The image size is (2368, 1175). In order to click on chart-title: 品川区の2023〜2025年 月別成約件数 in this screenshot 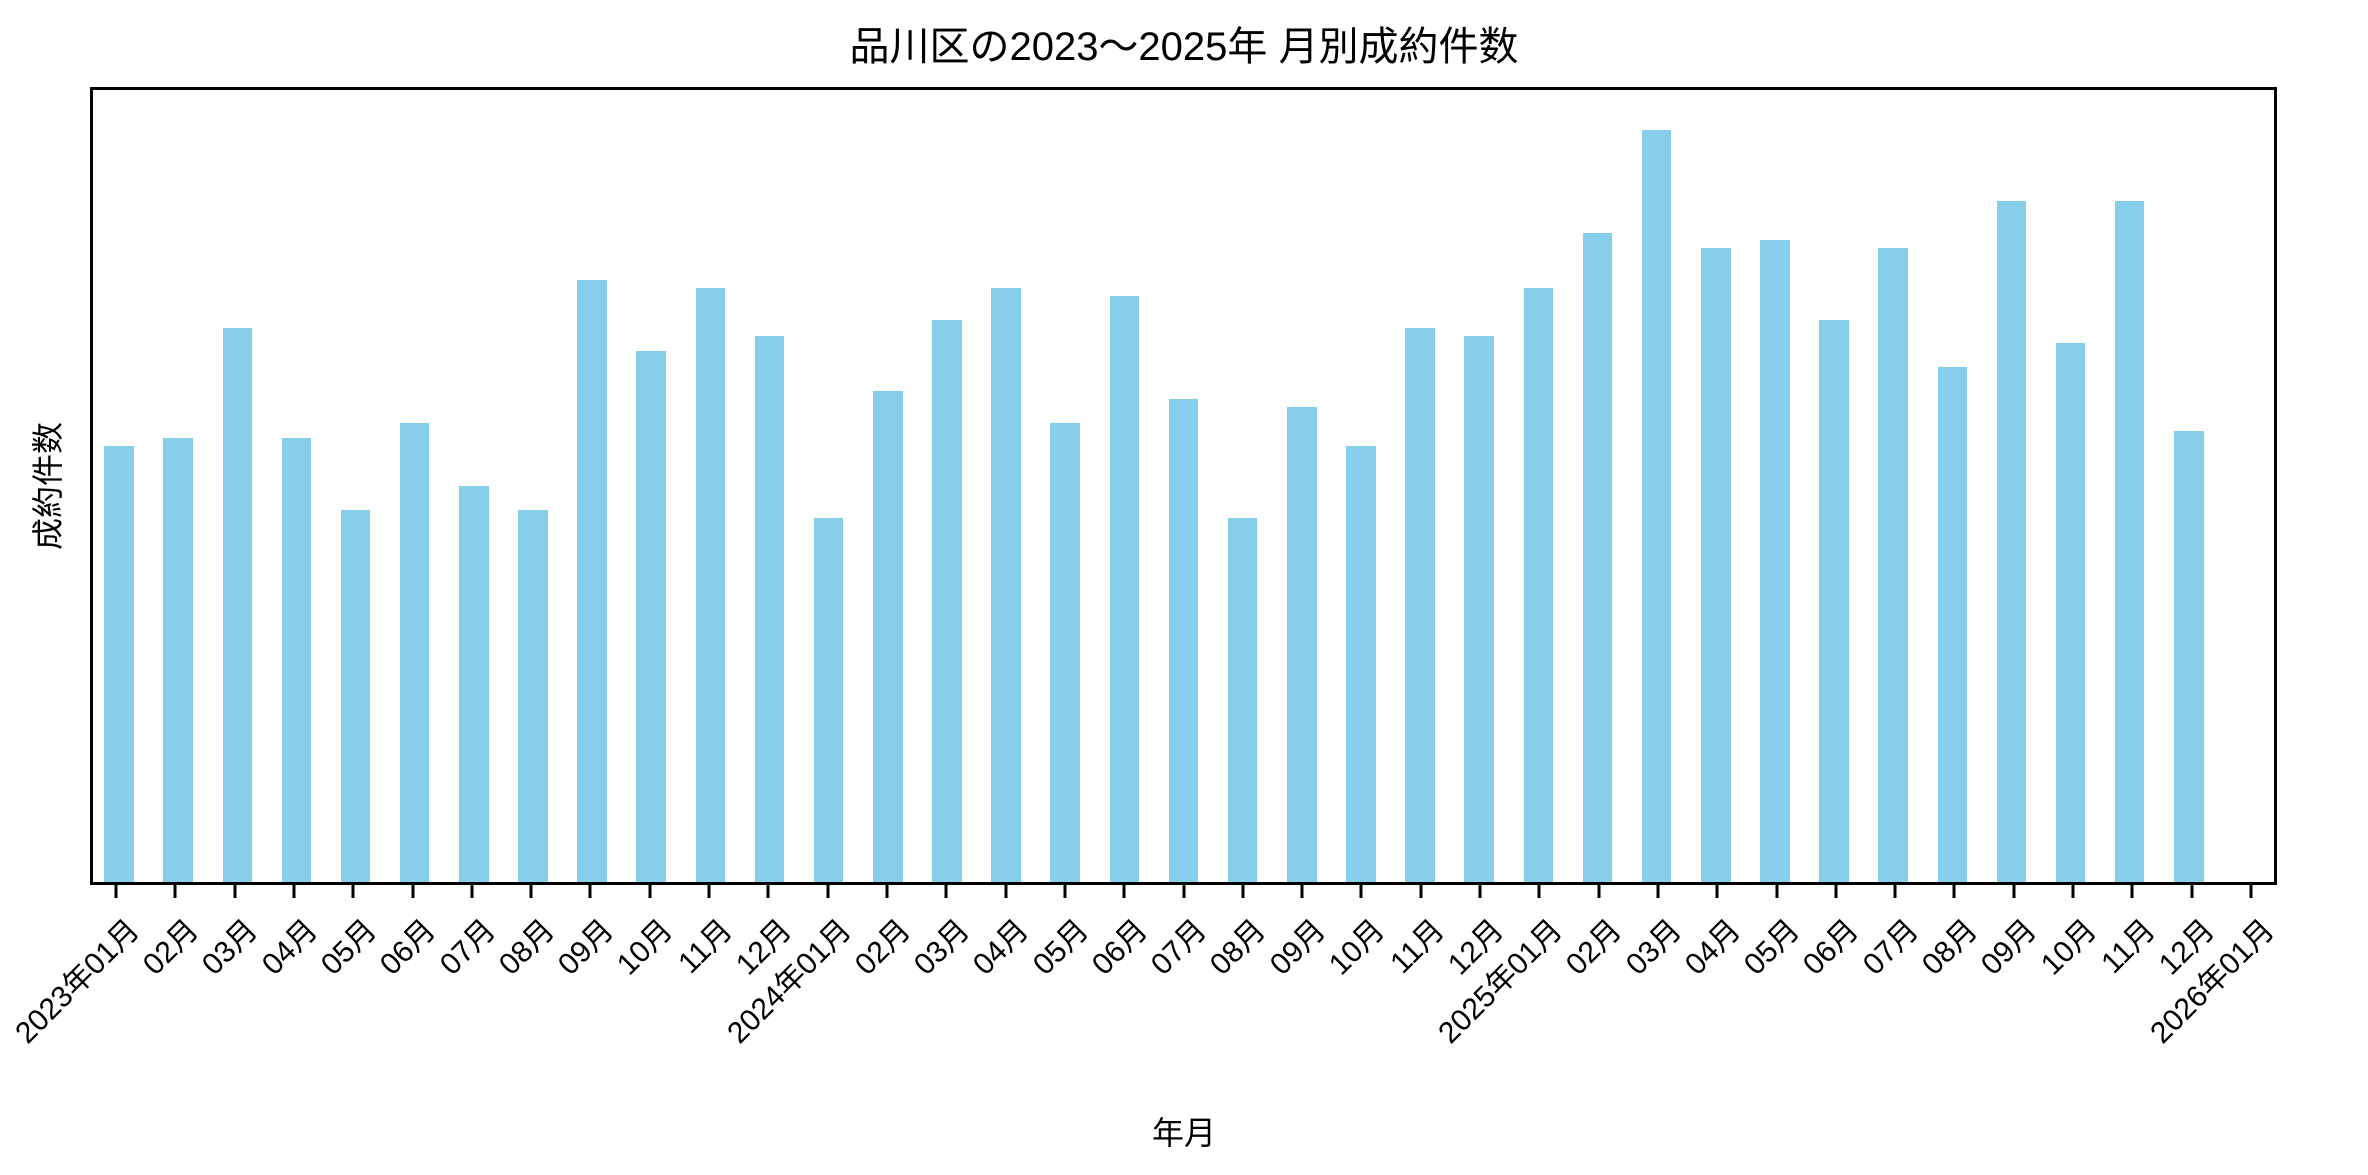, I will do `click(1184, 47)`.